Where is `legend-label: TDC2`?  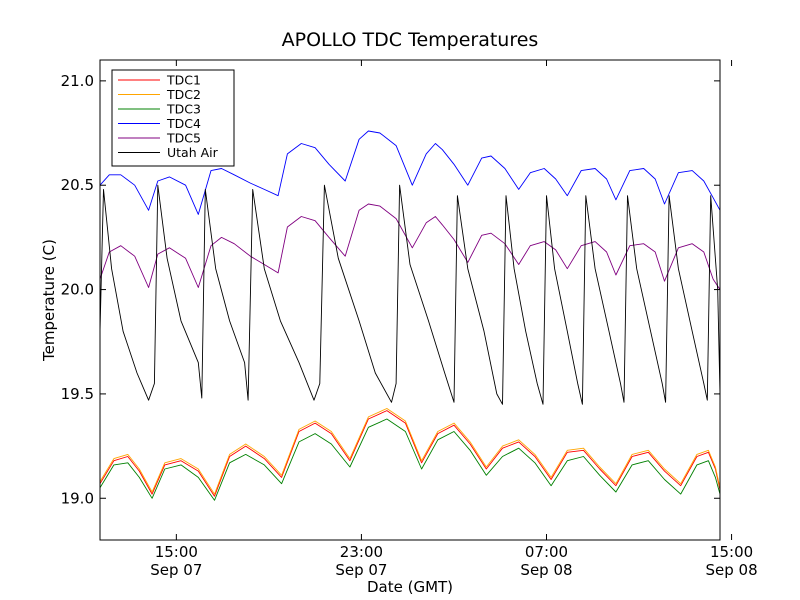
legend-label: TDC2 is located at coordinates (183, 94).